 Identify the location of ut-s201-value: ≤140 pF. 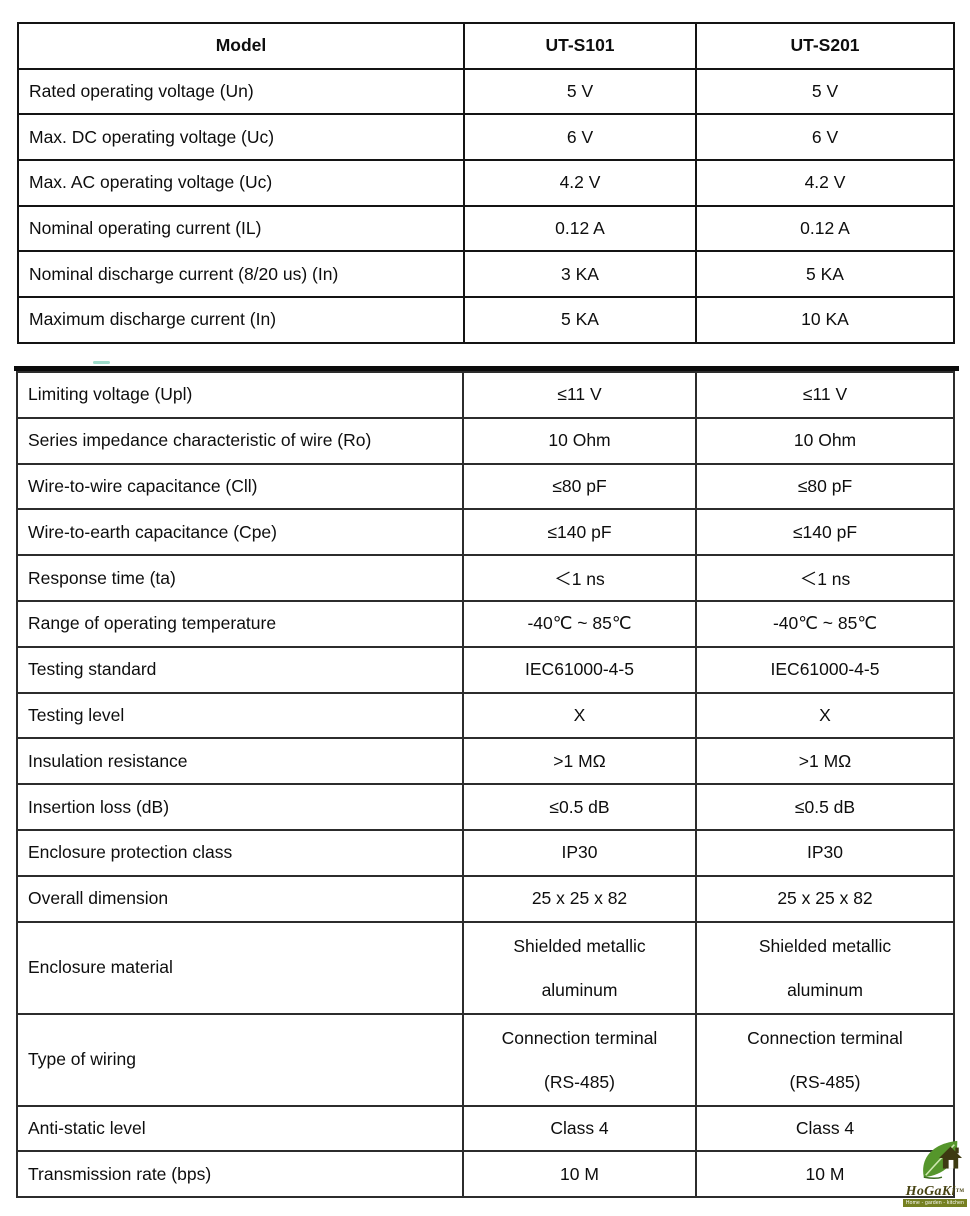
(825, 532).